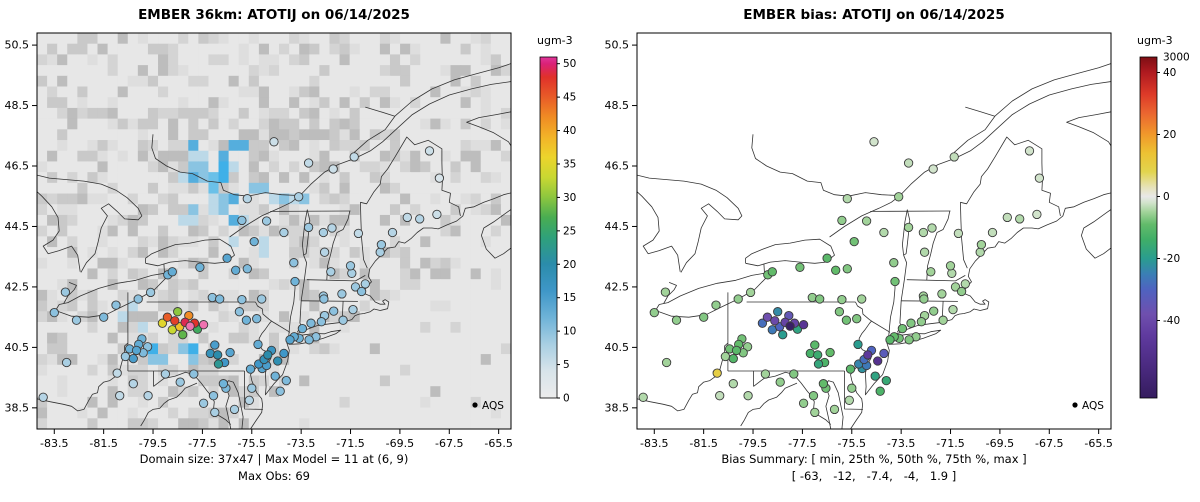 This screenshot has height=502, width=1200. What do you see at coordinates (1163, 216) in the screenshot?
I see `bias-colorbar: ugm-3 -40 -20 0 20 40 3000` at bounding box center [1163, 216].